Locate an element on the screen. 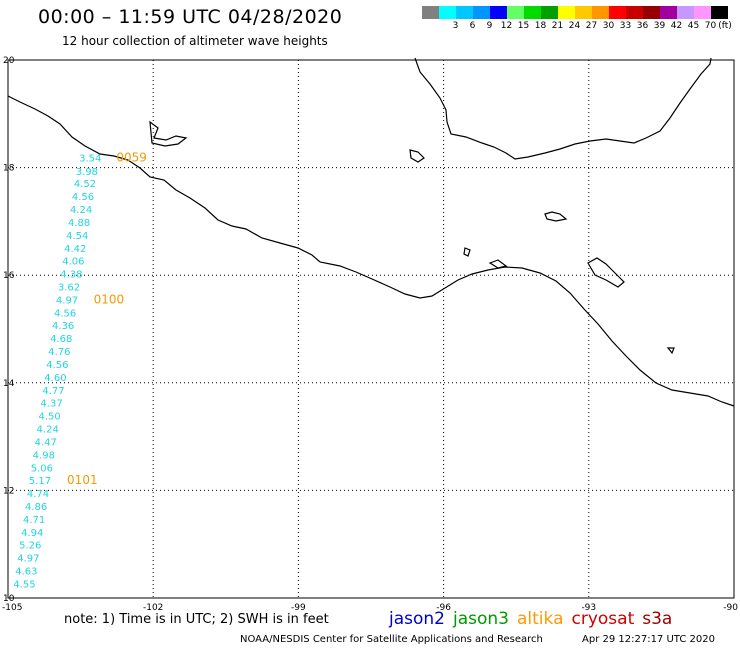  colorbar-label: 6 is located at coordinates (472, 26).